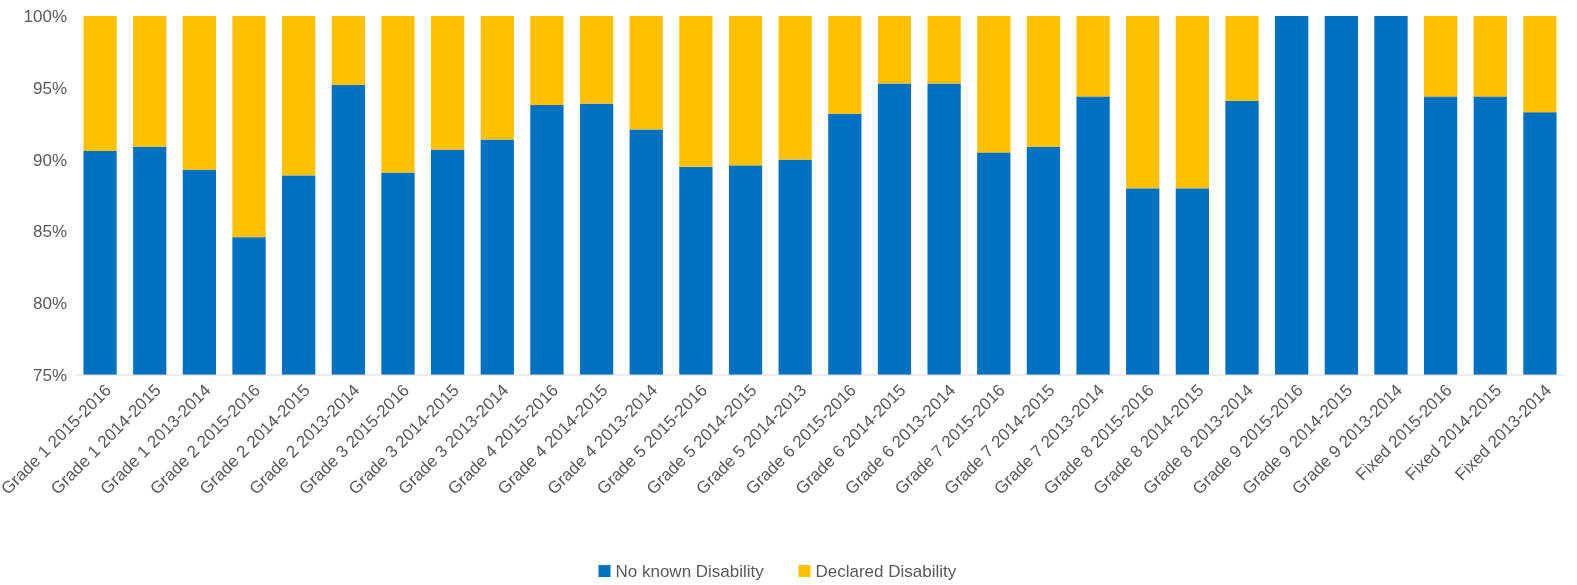 The height and width of the screenshot is (585, 1577). What do you see at coordinates (45, 16) in the screenshot?
I see `y-tick-label: 100%` at bounding box center [45, 16].